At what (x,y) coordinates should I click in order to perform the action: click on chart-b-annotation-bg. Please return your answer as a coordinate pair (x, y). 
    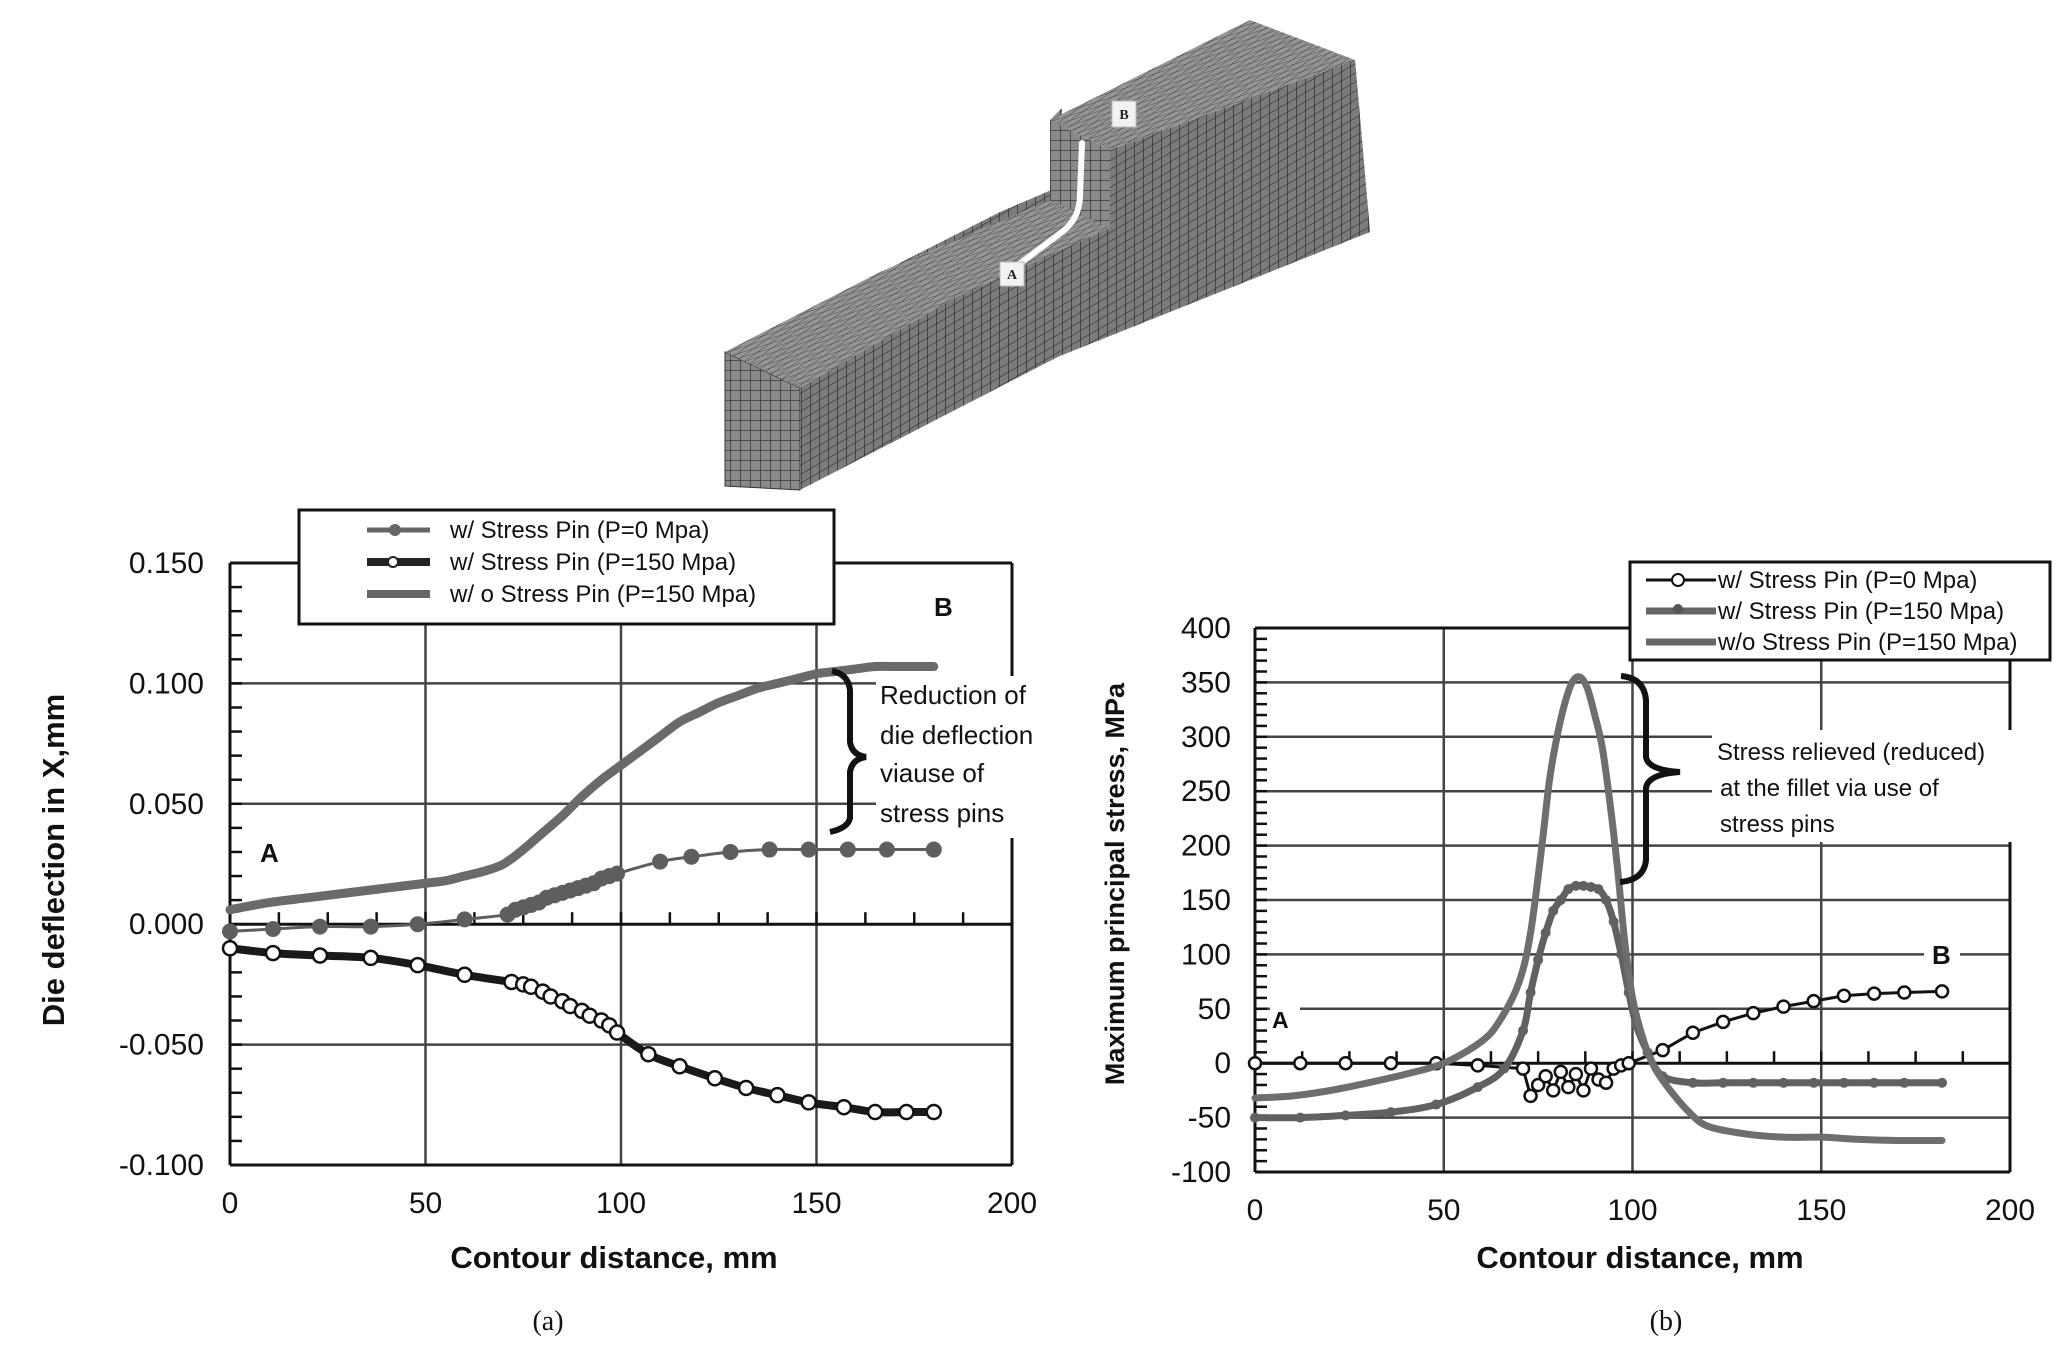
    Looking at the image, I should click on (1877, 786).